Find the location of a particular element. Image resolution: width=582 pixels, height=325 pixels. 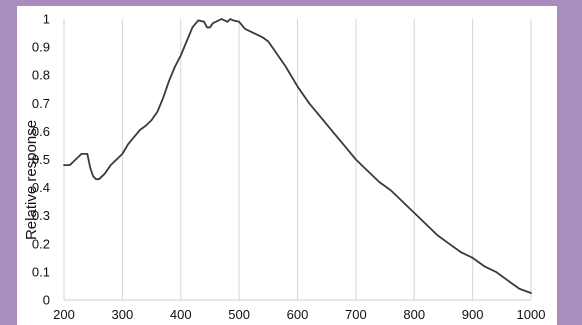

y-tick-label: 0.9 is located at coordinates (41, 47).